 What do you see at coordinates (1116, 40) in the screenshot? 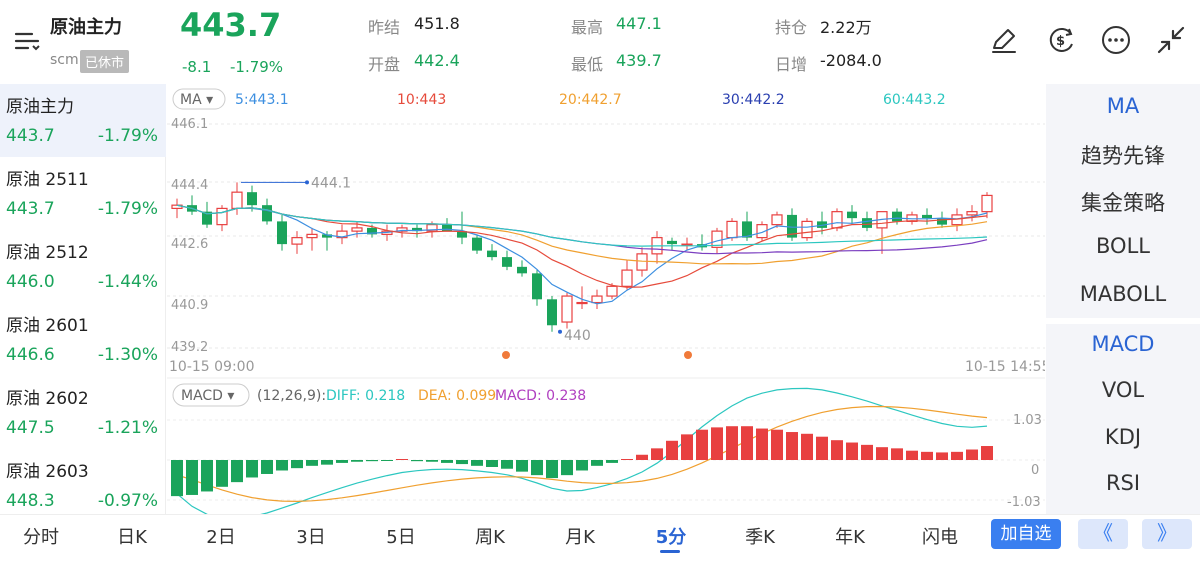
I see `more-icon` at bounding box center [1116, 40].